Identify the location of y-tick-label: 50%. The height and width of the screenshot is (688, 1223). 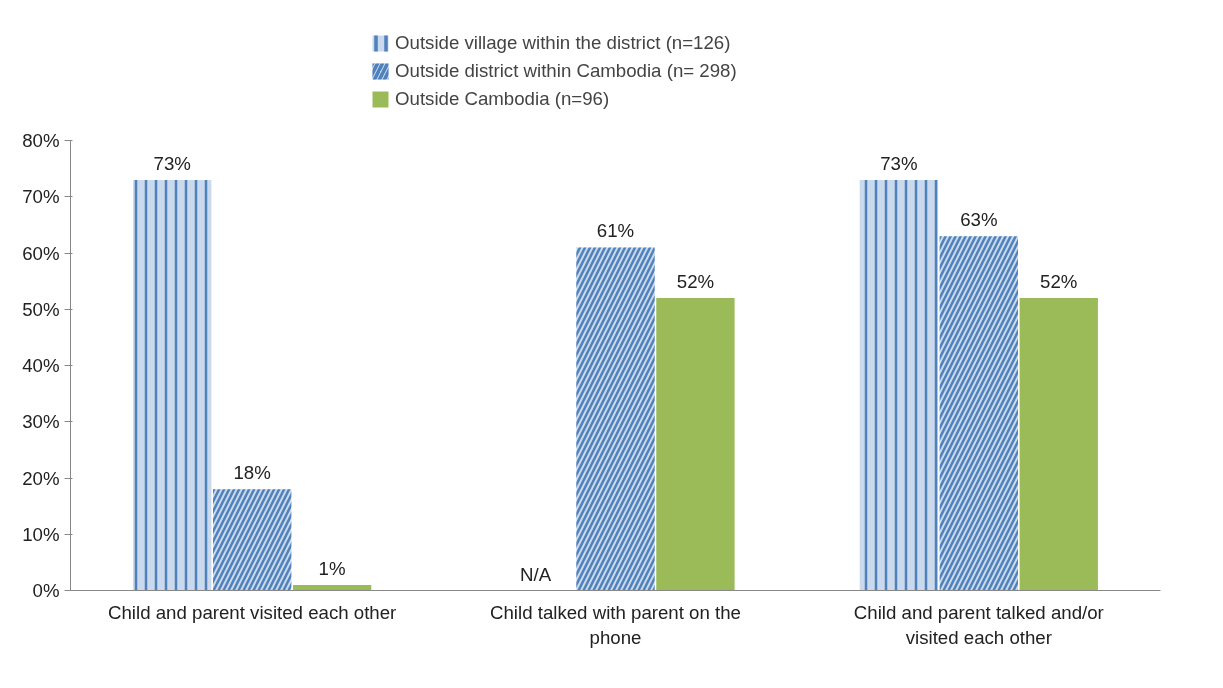
(41, 309).